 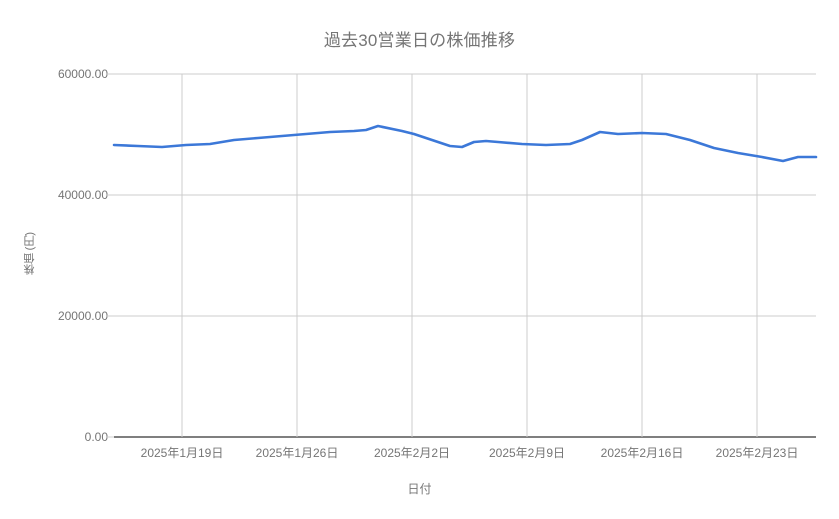 I want to click on x-axis-title: 日付, so click(x=419, y=489).